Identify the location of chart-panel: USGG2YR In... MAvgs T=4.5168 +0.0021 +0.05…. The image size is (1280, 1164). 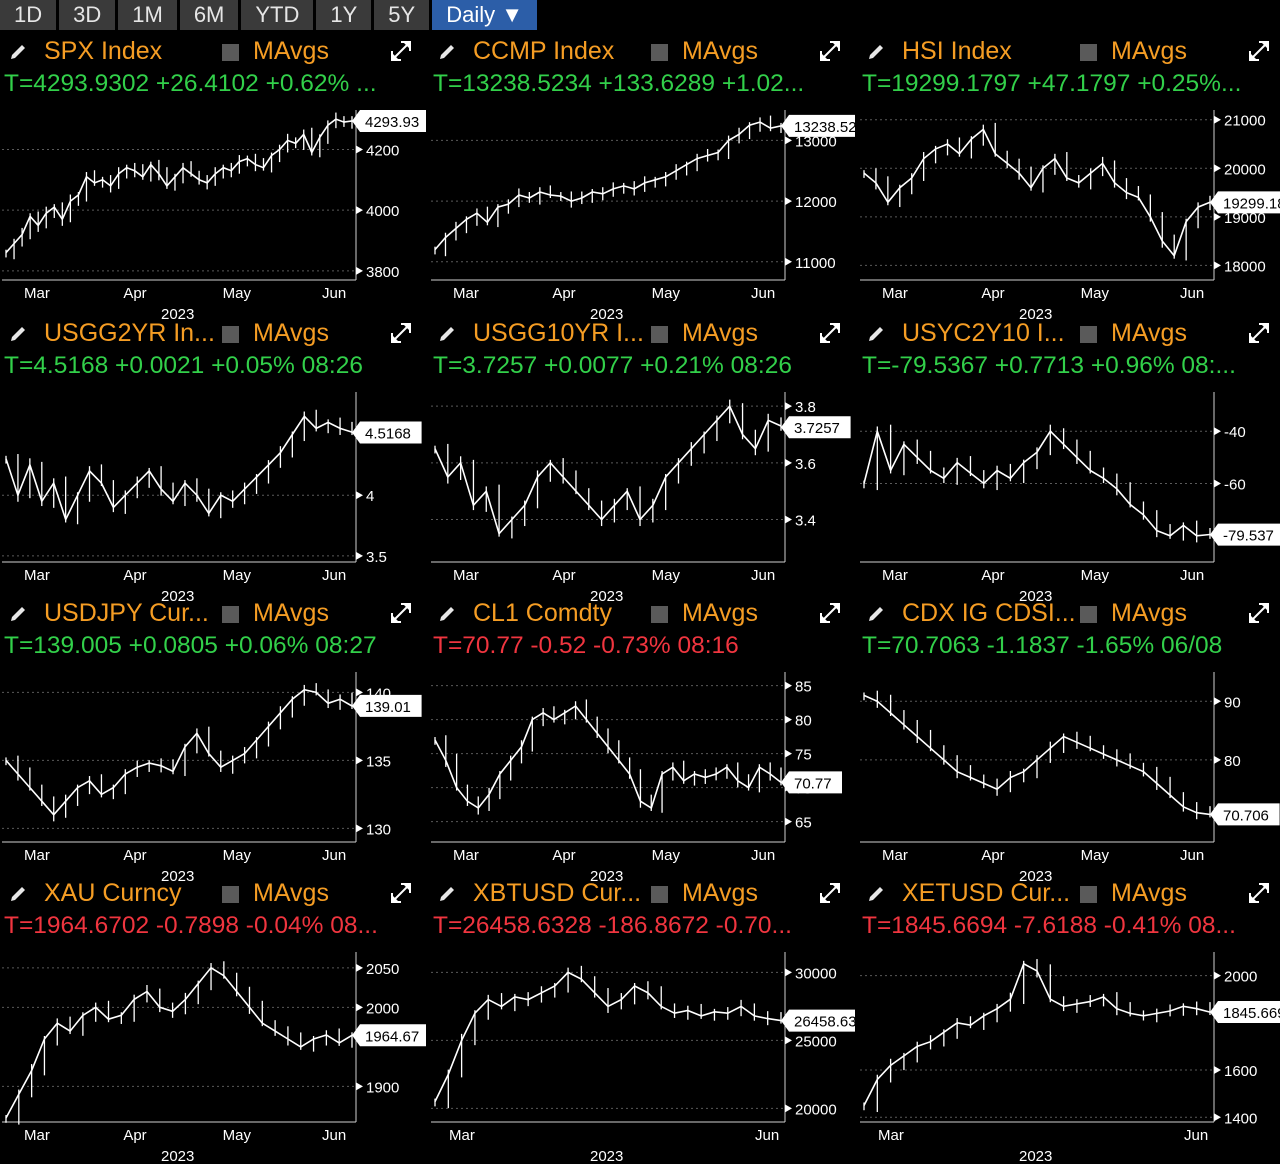
(213, 460).